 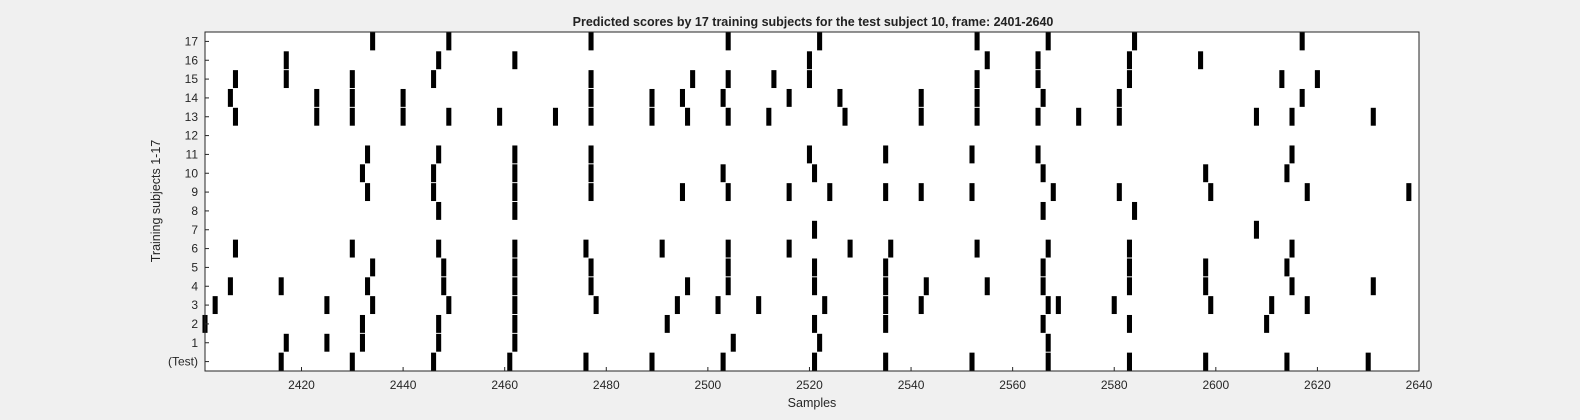 I want to click on x-tick-label: 2580, so click(x=1114, y=385).